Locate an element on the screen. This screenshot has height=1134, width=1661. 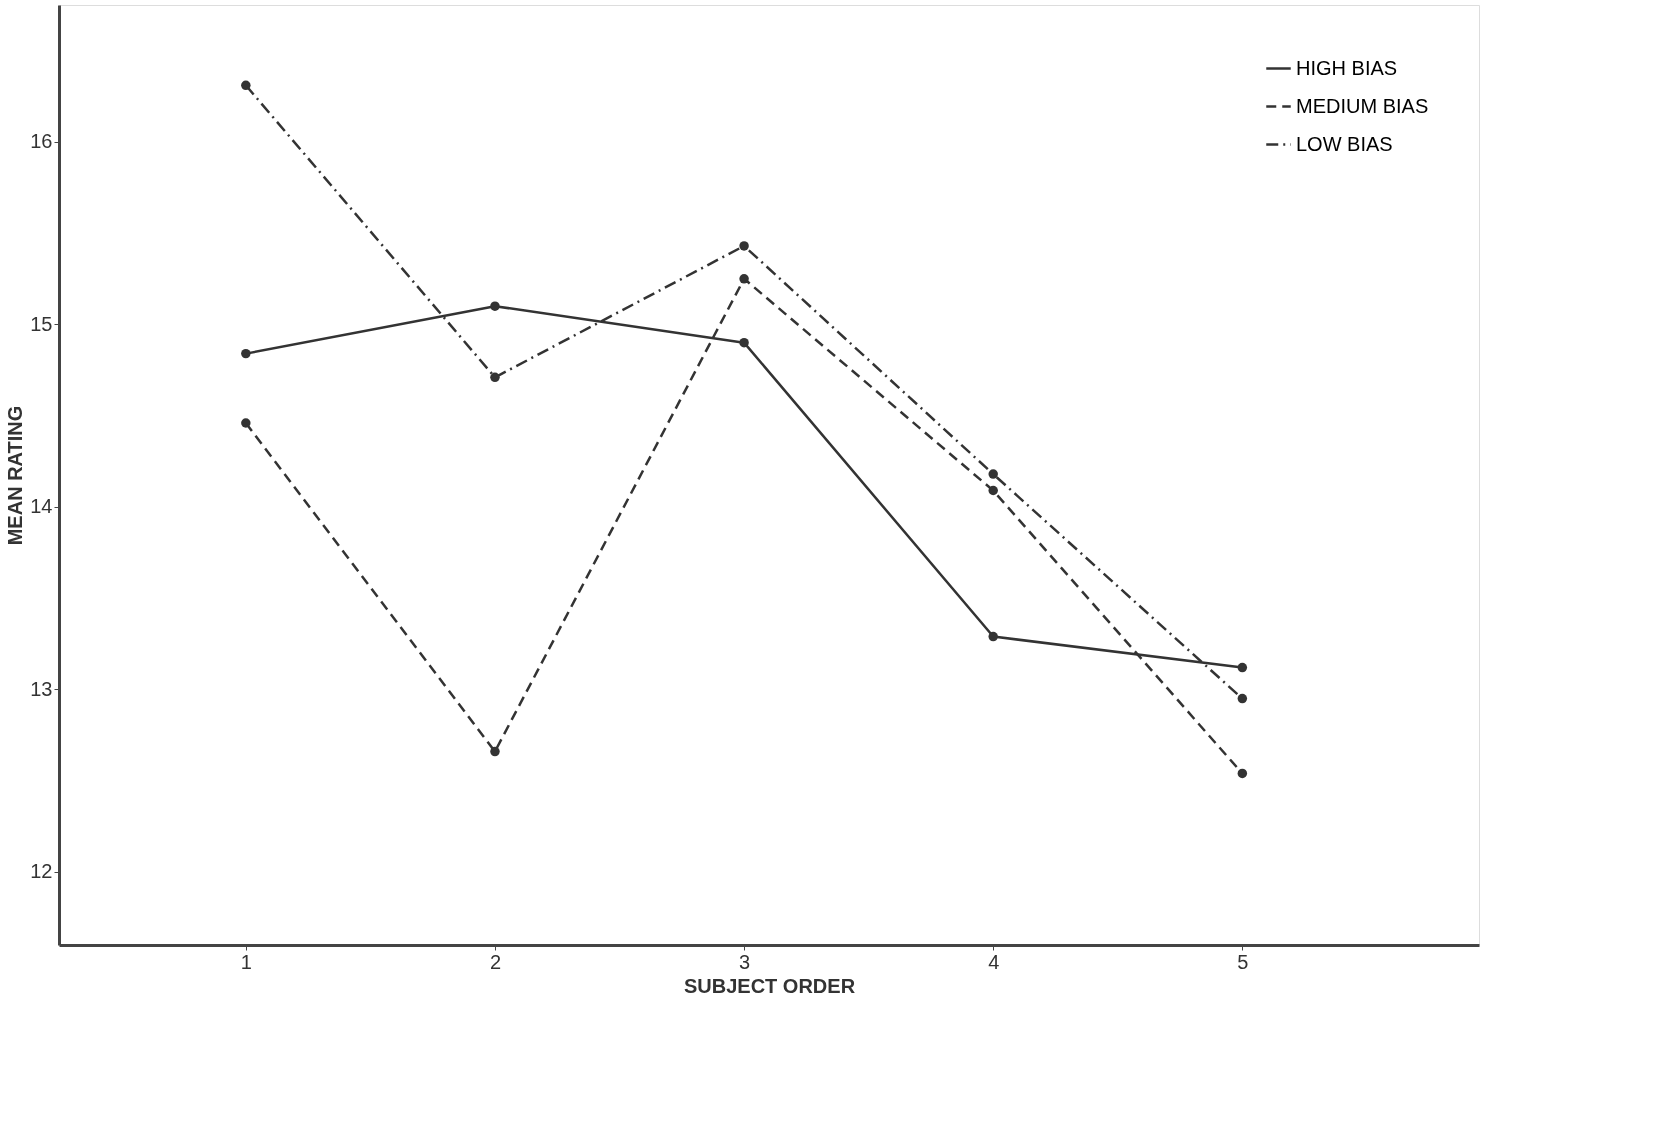
y-tick-label: 16 is located at coordinates (41, 141).